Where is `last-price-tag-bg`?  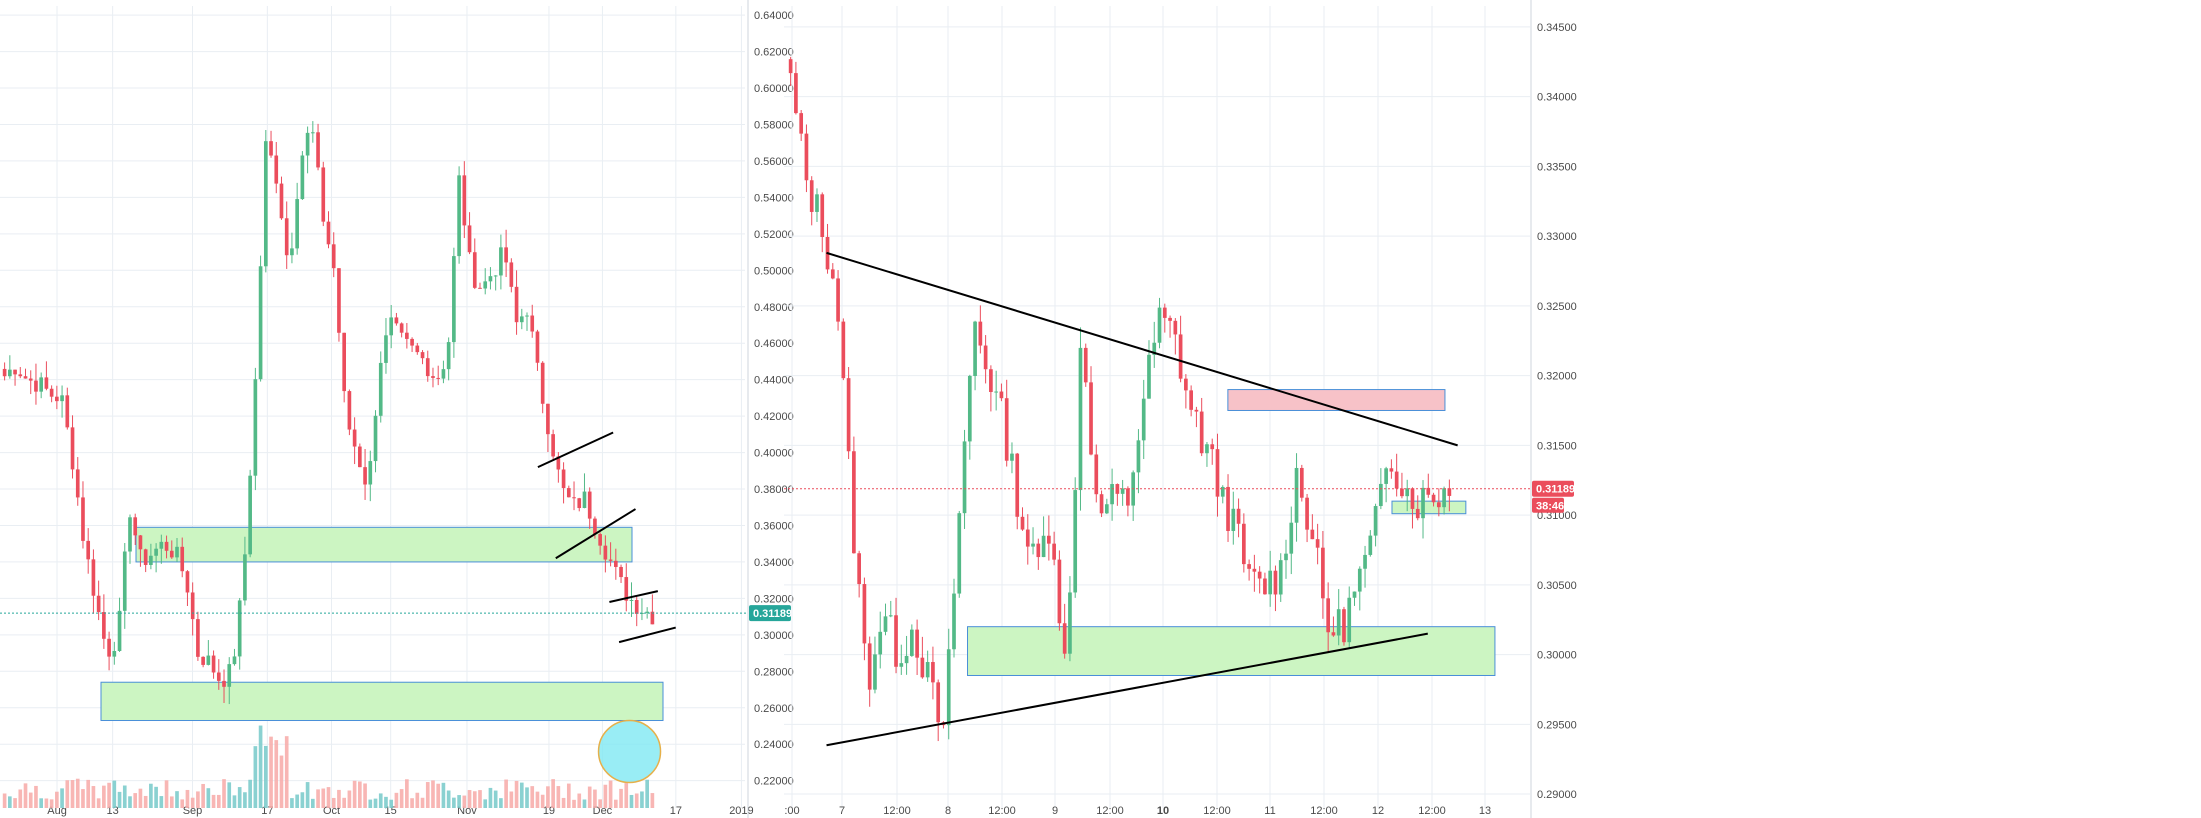
last-price-tag-bg is located at coordinates (770, 613).